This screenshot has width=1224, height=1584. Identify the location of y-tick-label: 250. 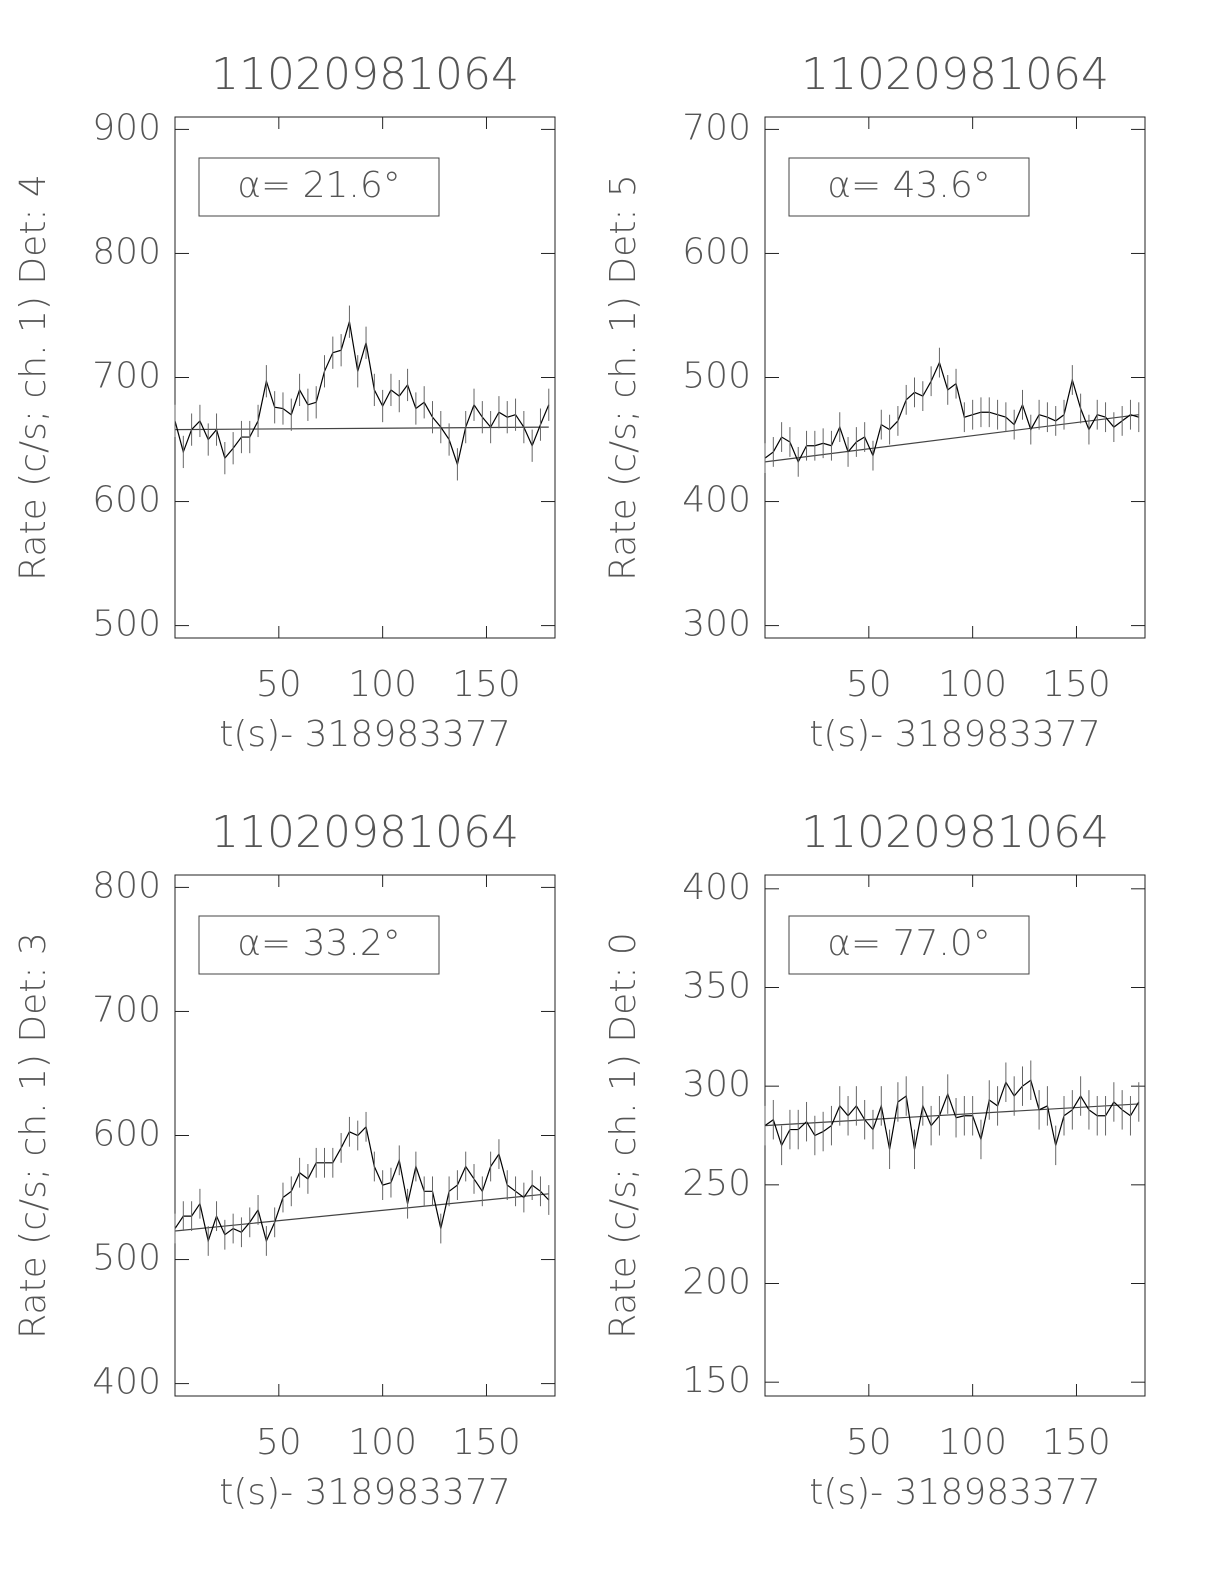
(716, 1183).